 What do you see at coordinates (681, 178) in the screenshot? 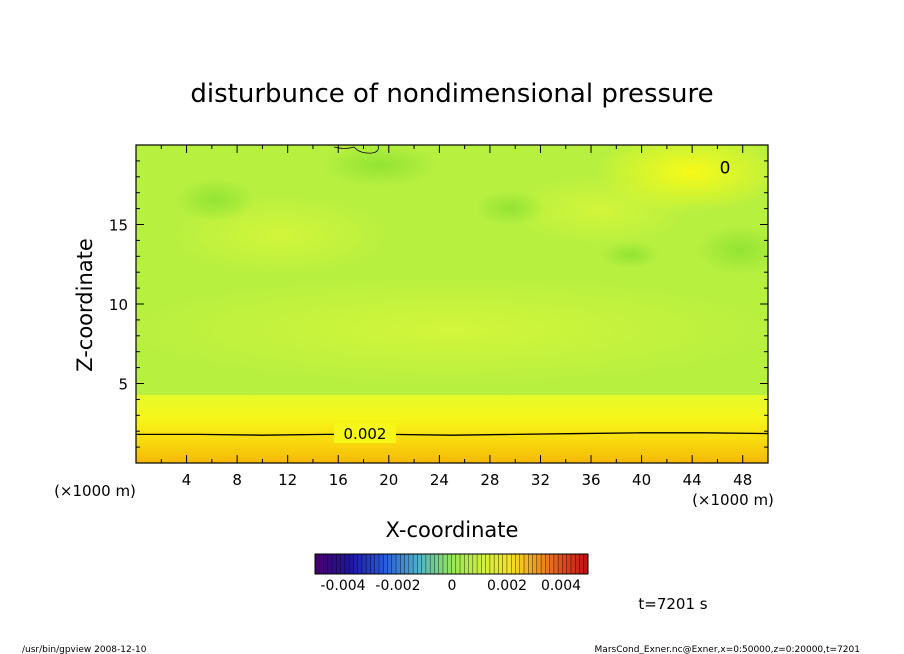
I see `field-yellow-patch` at bounding box center [681, 178].